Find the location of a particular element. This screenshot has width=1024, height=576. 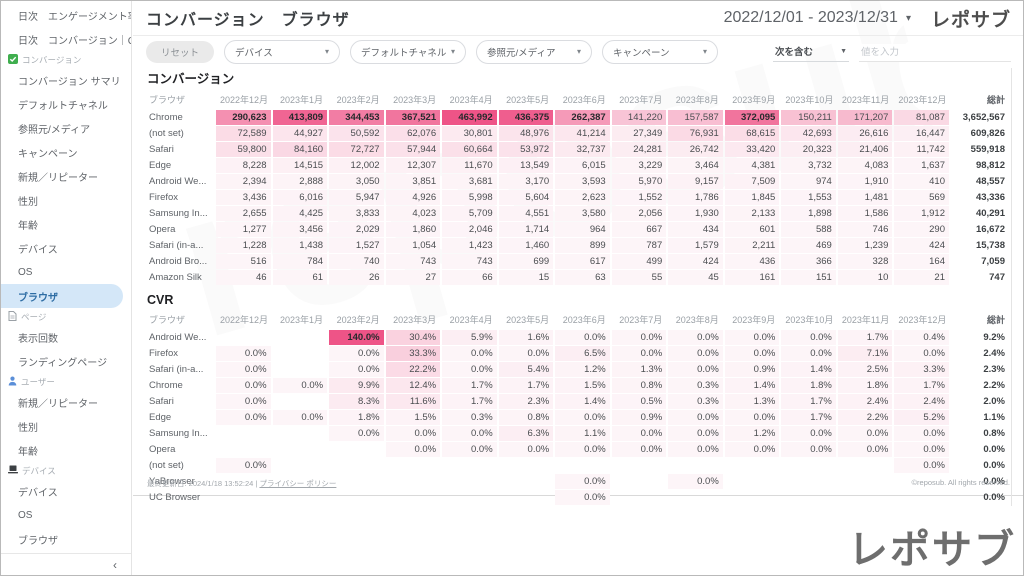

table-cell: 16,447 is located at coordinates (921, 133).